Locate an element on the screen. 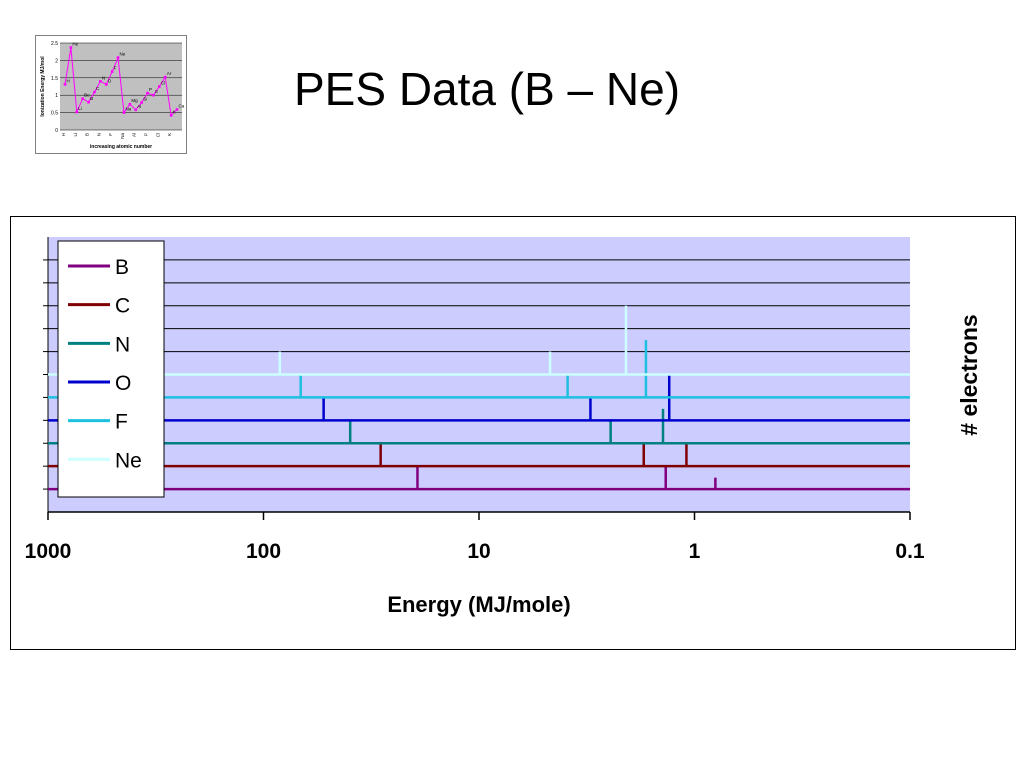 The image size is (1024, 768). y-axis-title: # electrons is located at coordinates (969, 374).